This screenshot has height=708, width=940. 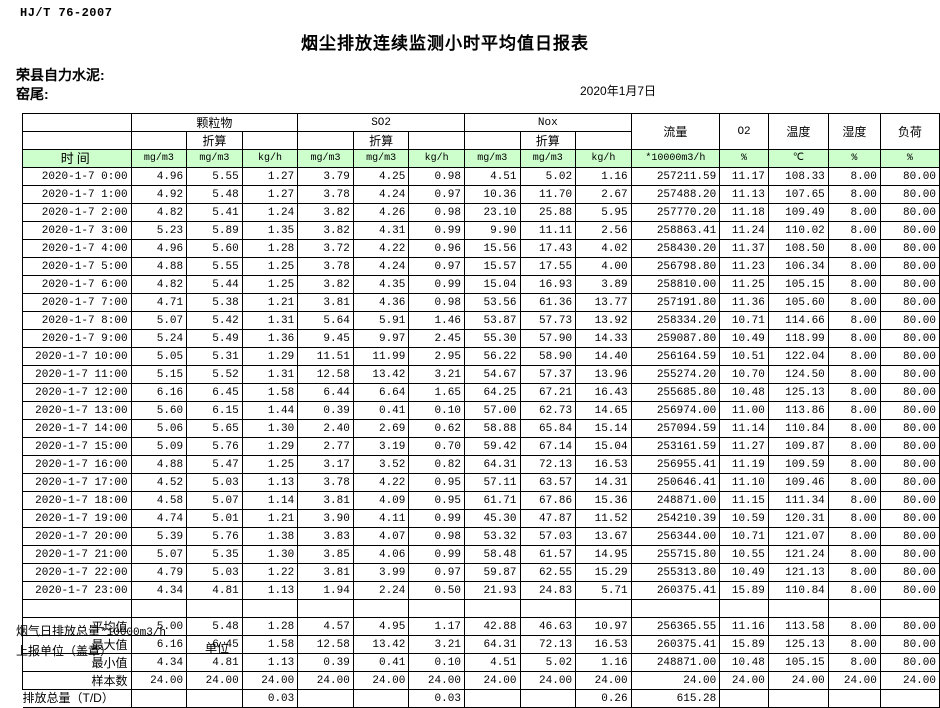 I want to click on summary-cell-pm-converted: 6.45, so click(x=214, y=644).